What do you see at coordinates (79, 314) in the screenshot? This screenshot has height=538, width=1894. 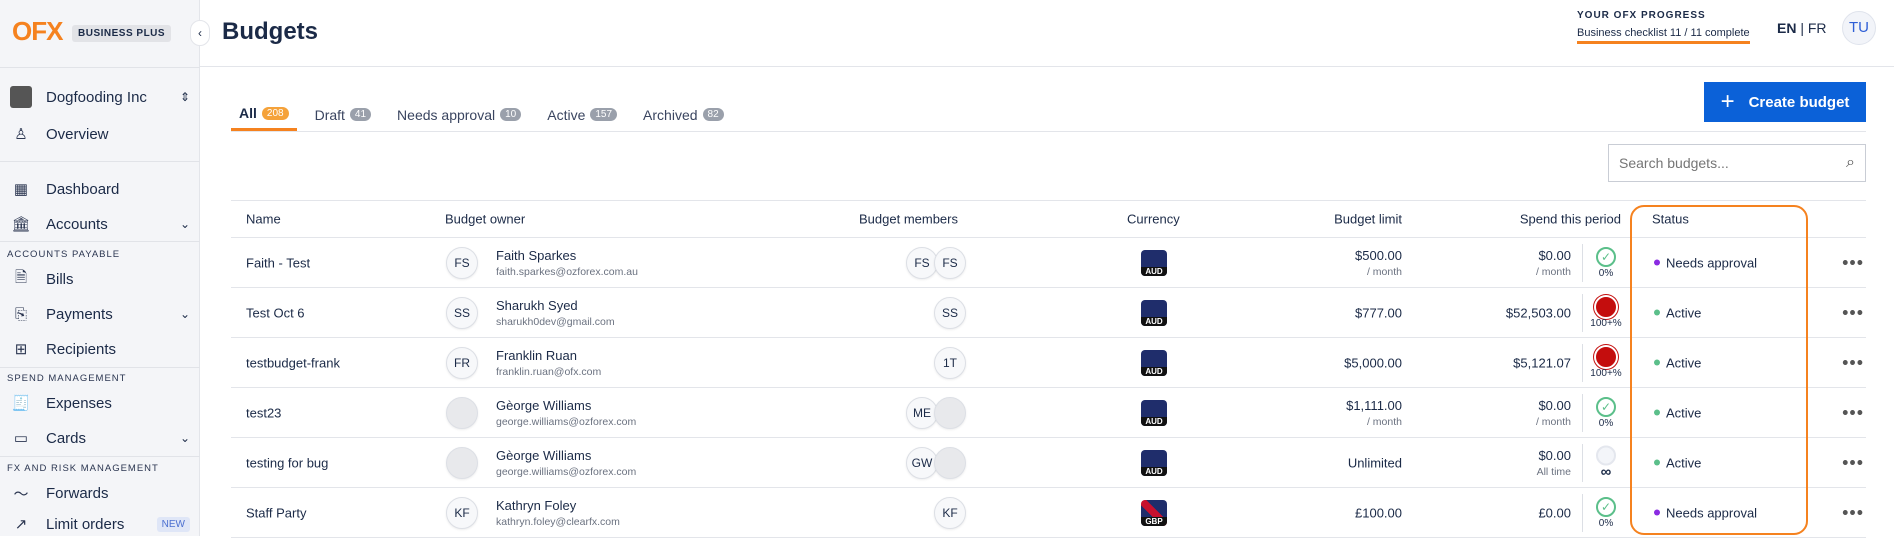 I see `label: Payments` at bounding box center [79, 314].